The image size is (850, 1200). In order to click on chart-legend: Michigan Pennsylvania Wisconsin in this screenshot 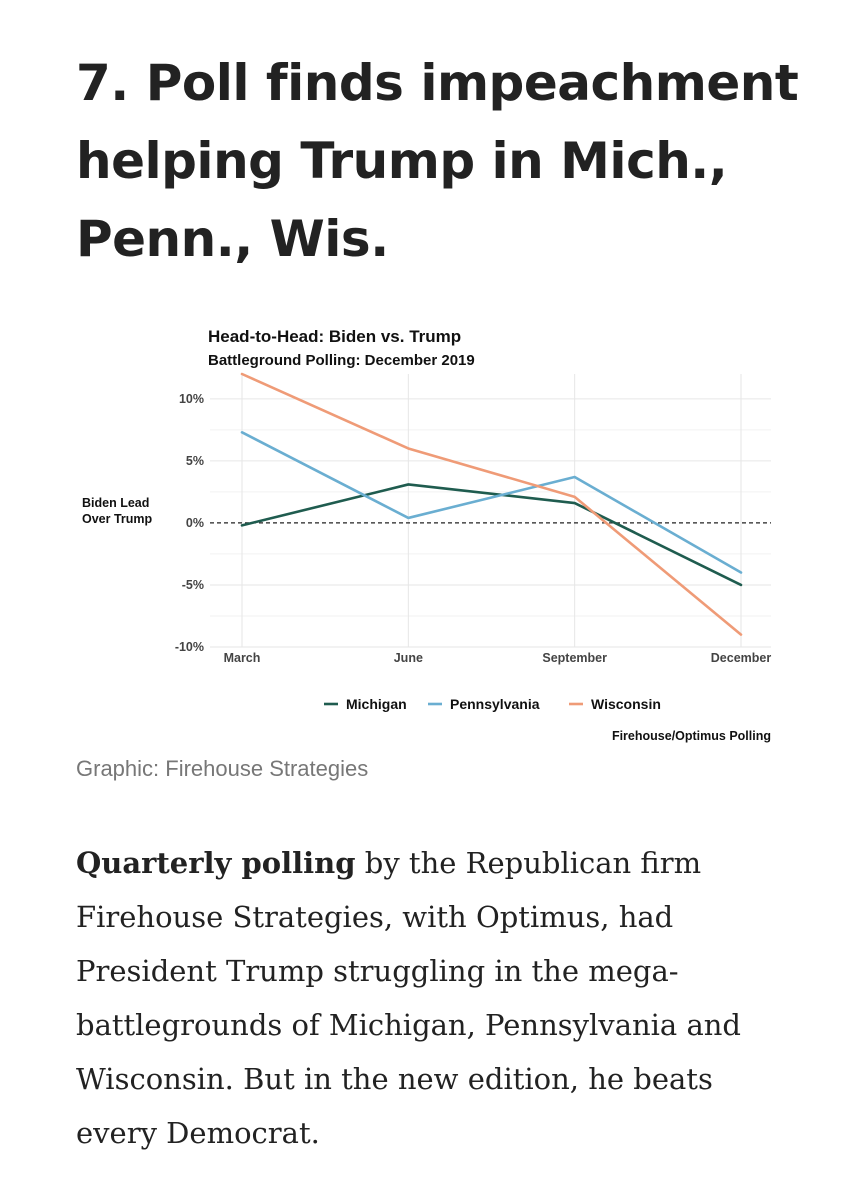, I will do `click(492, 704)`.